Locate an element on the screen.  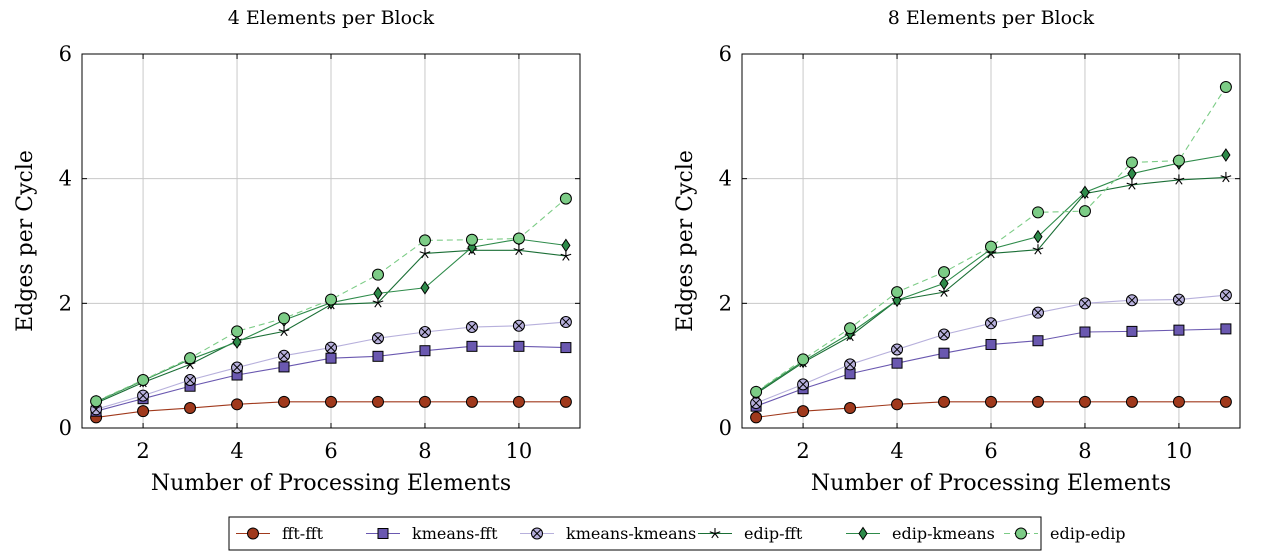
chart-title: 8 Elements per Block is located at coordinates (991, 18).